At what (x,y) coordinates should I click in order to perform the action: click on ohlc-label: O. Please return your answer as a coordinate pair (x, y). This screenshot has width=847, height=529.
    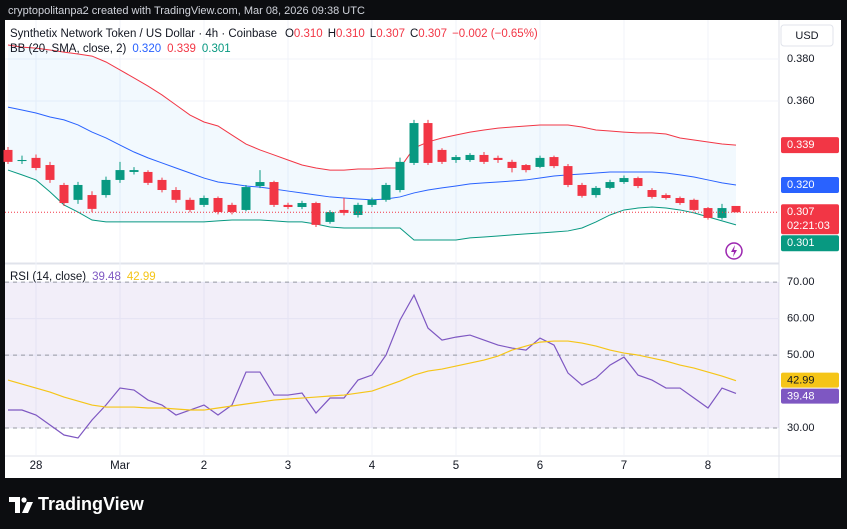
    Looking at the image, I should click on (289, 34).